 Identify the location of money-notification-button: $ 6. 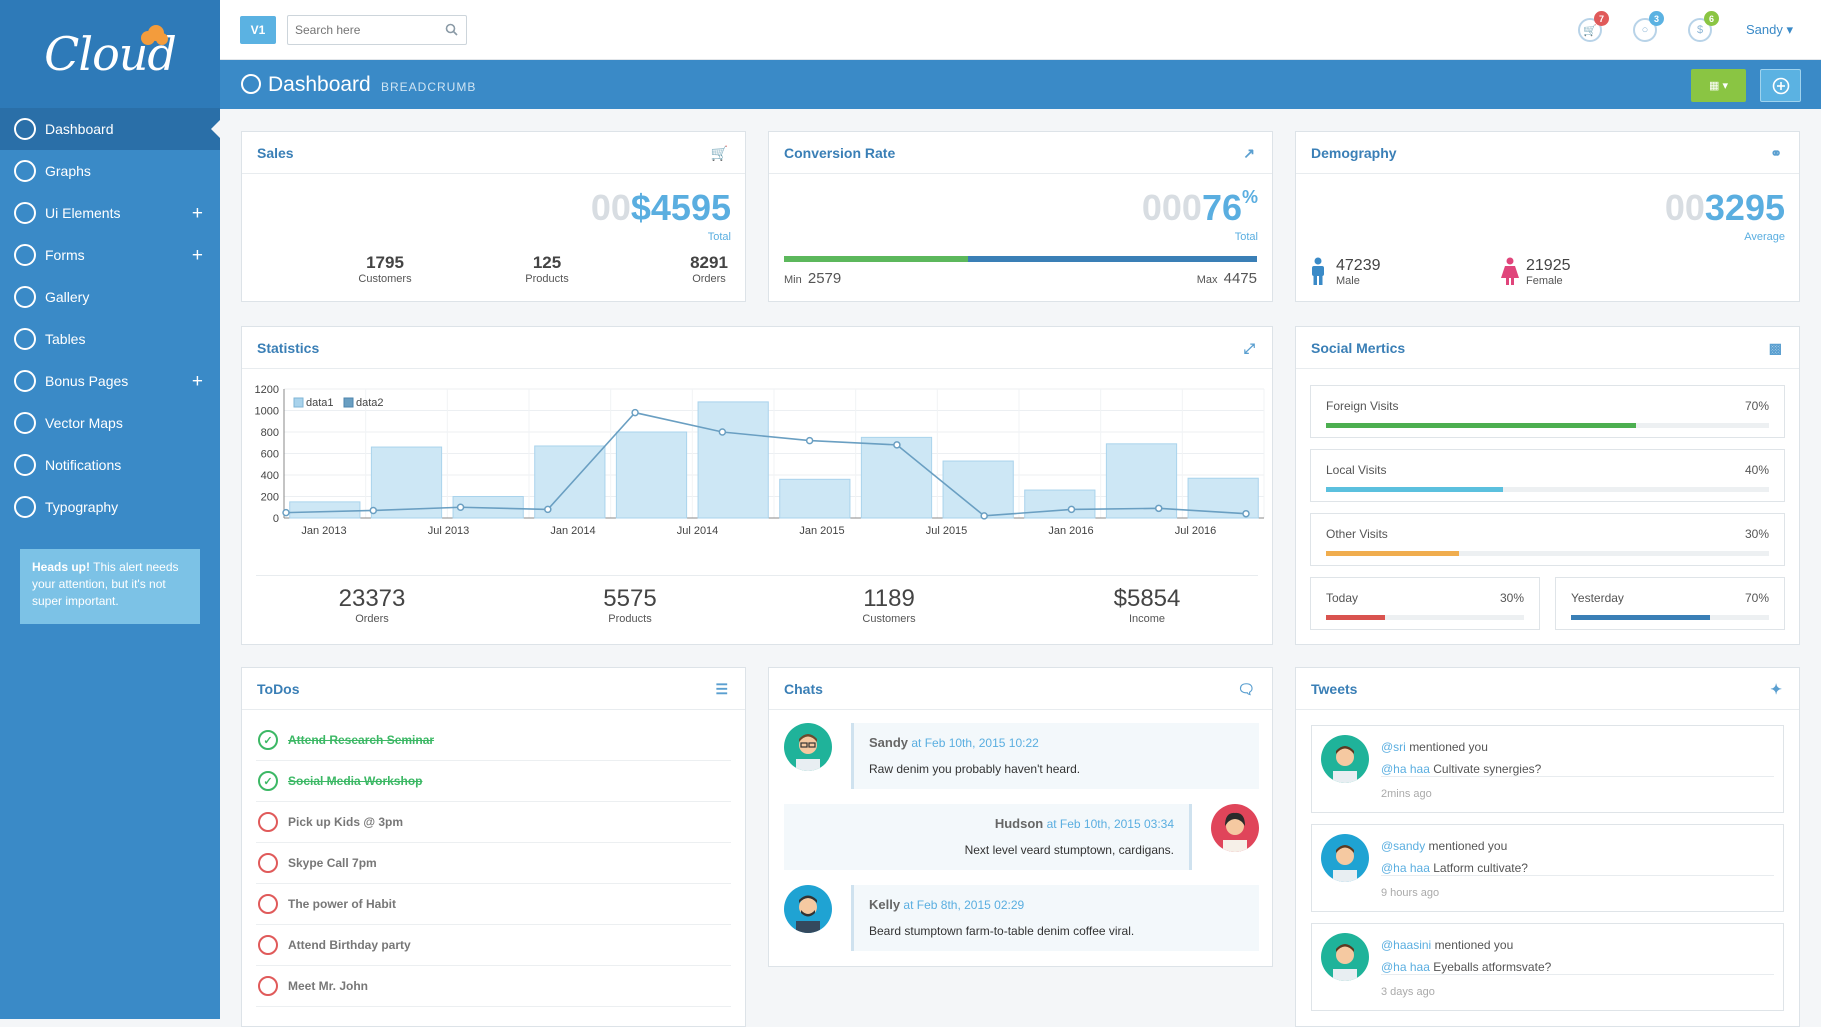
(1703, 26).